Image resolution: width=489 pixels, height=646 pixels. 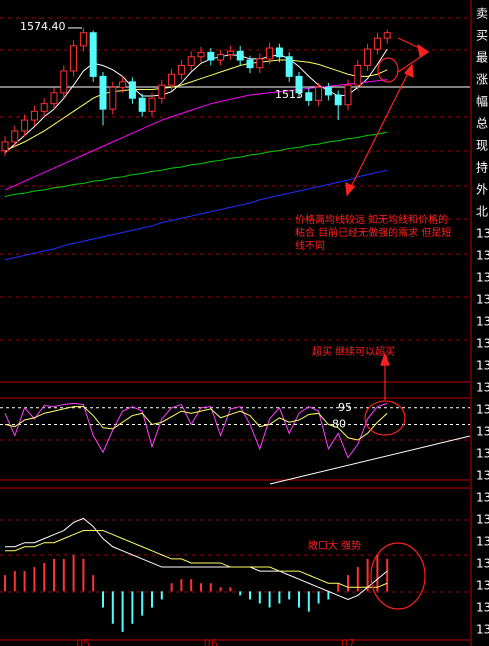 What do you see at coordinates (348, 641) in the screenshot?
I see `x-tick-label: 07` at bounding box center [348, 641].